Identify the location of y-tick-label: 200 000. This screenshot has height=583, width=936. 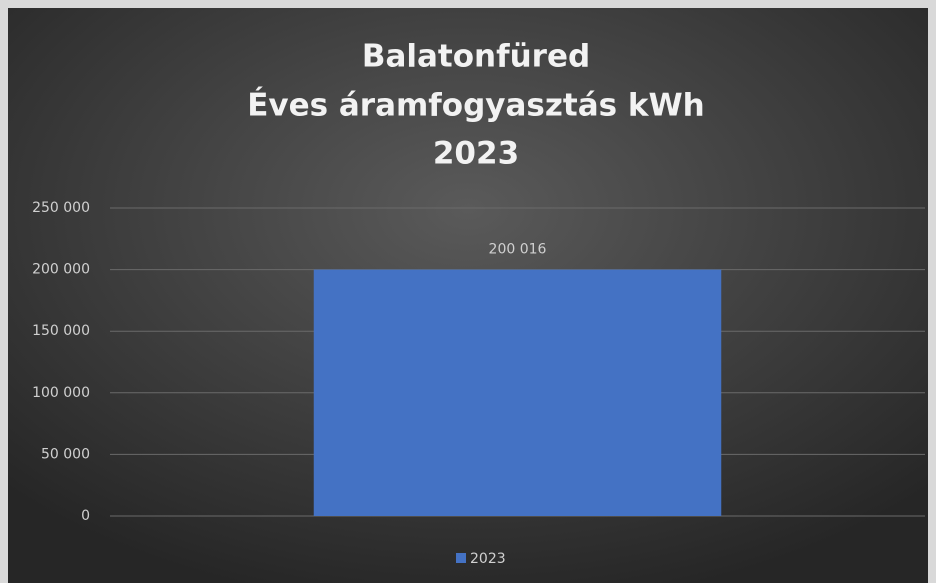
(61, 270).